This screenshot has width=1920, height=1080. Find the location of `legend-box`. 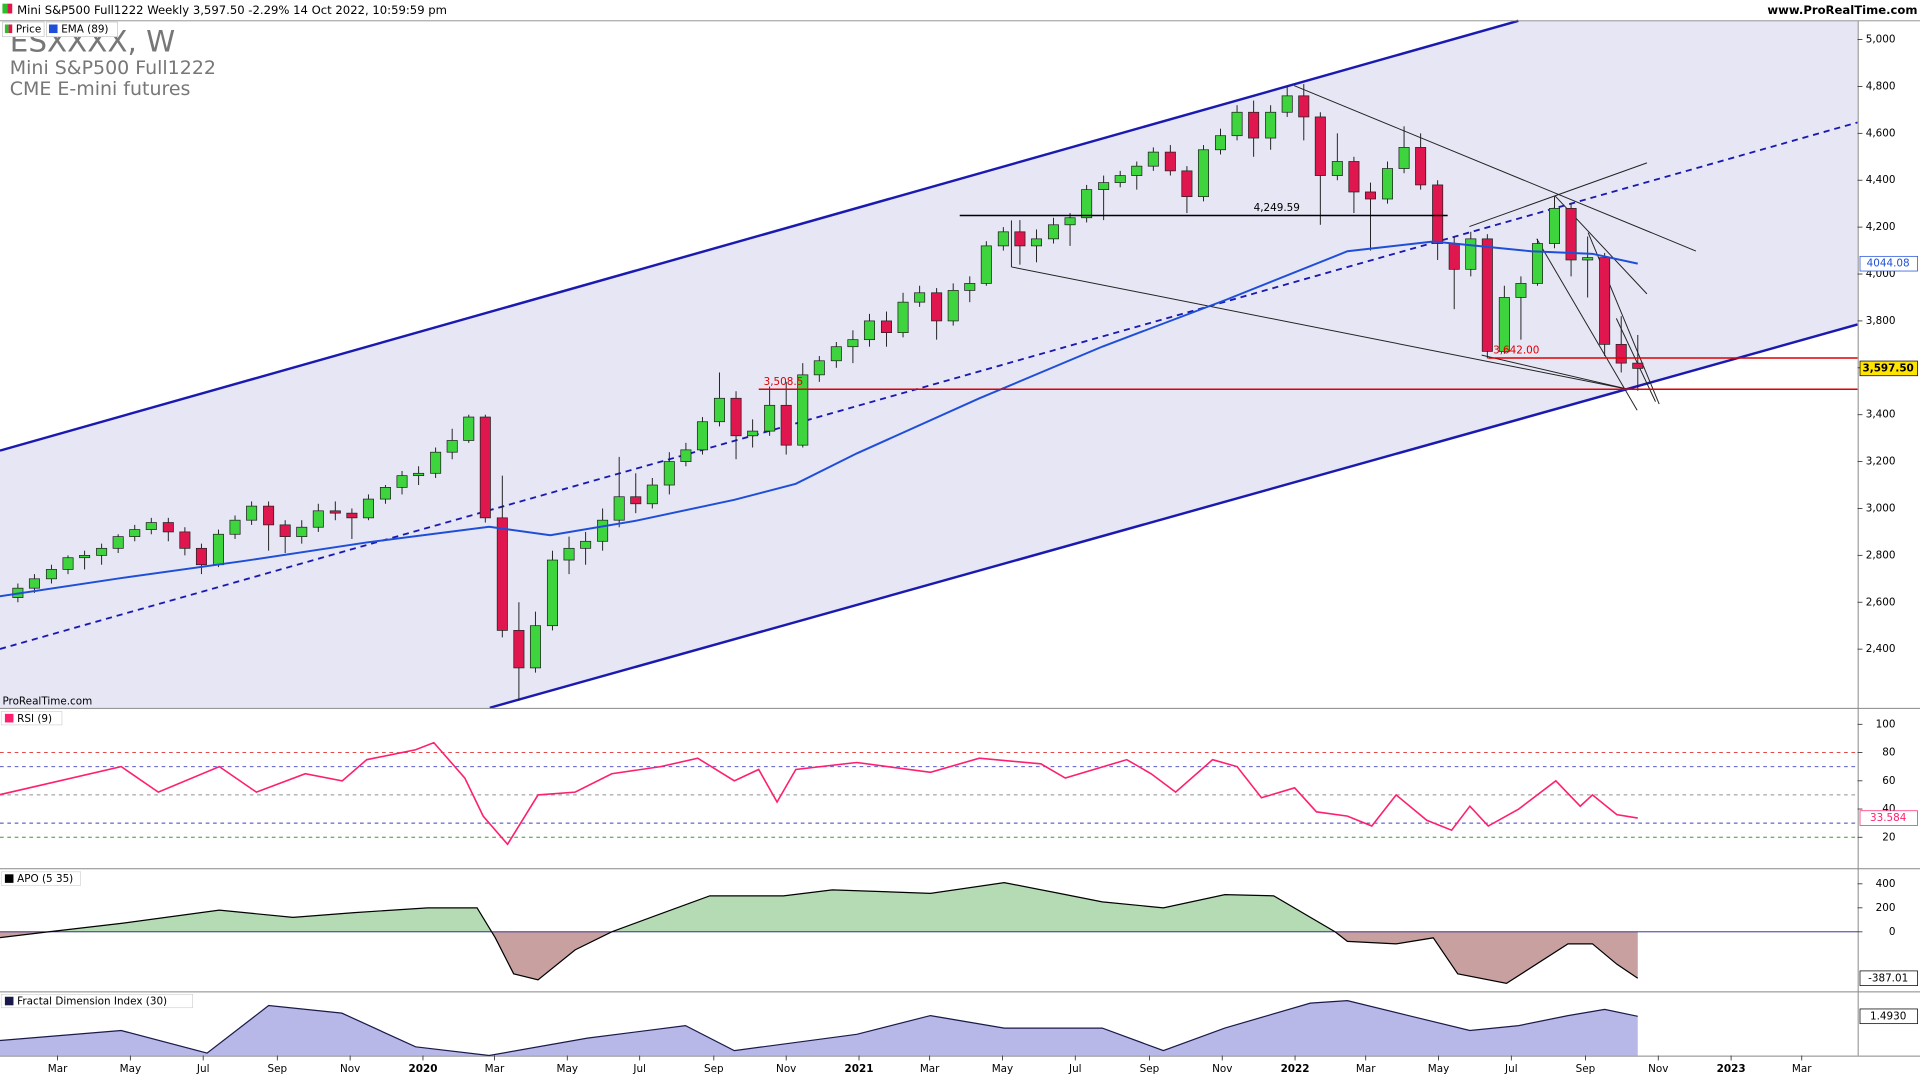

legend-box is located at coordinates (82, 29).